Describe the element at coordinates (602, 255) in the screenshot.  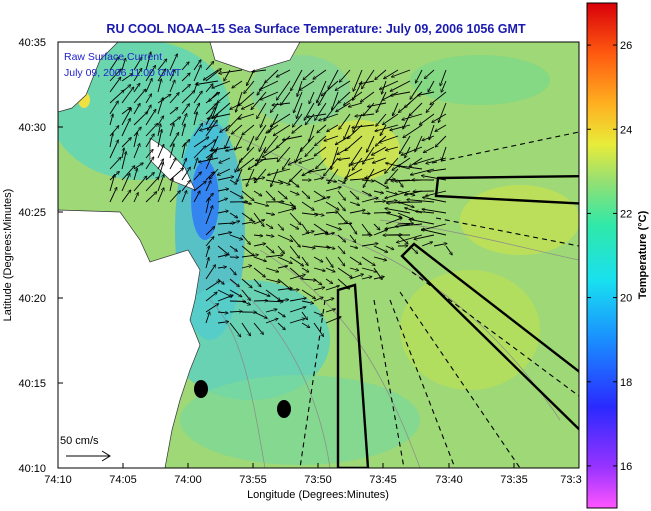
I see `colorbar` at that location.